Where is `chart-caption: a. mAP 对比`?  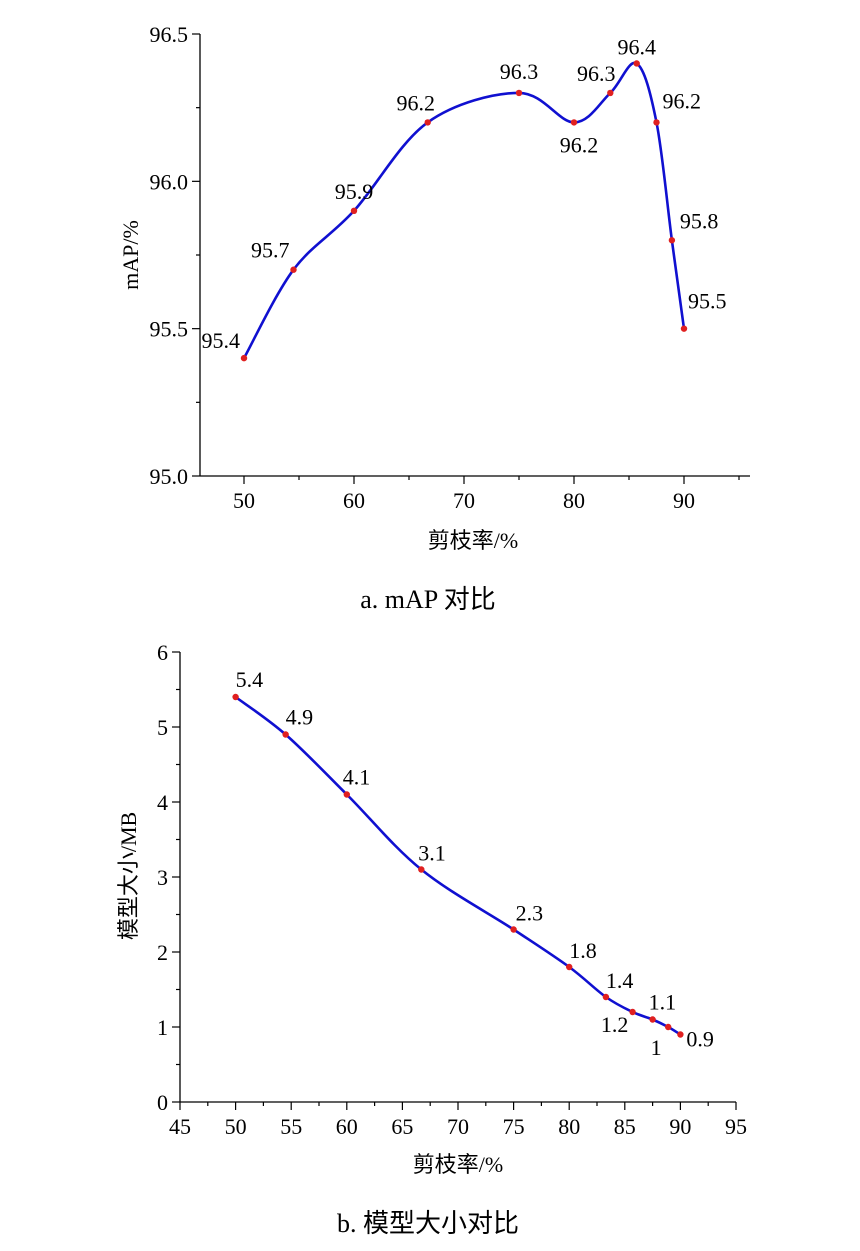
chart-caption: a. mAP 对比 is located at coordinates (428, 599).